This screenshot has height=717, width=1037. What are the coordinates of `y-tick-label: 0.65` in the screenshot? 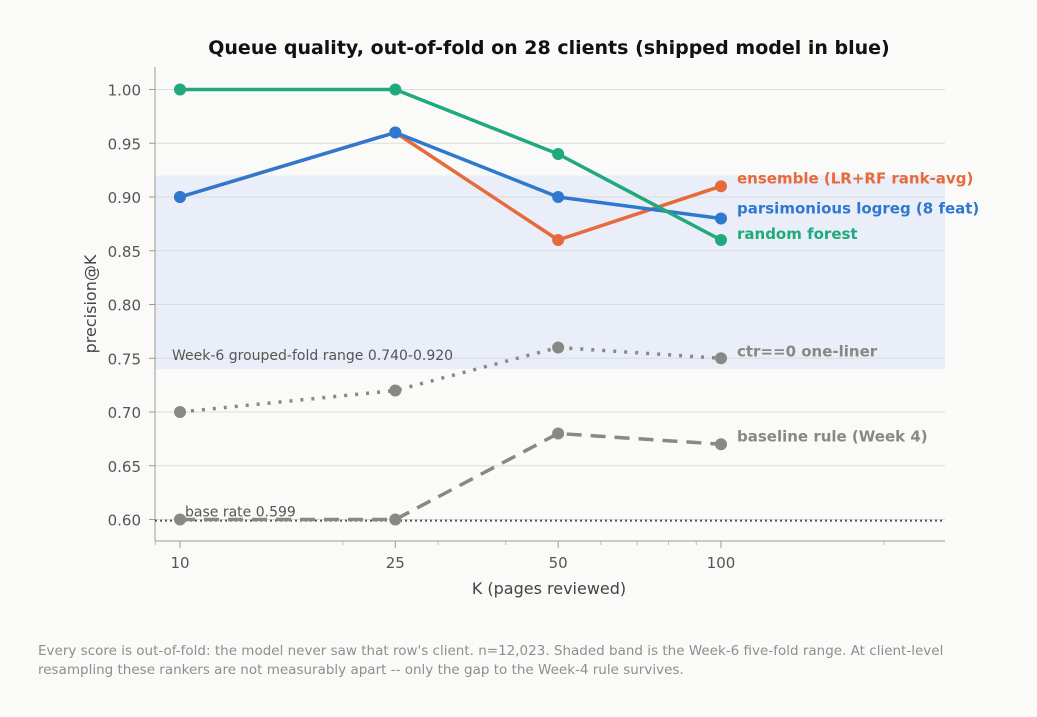 It's located at (124, 467).